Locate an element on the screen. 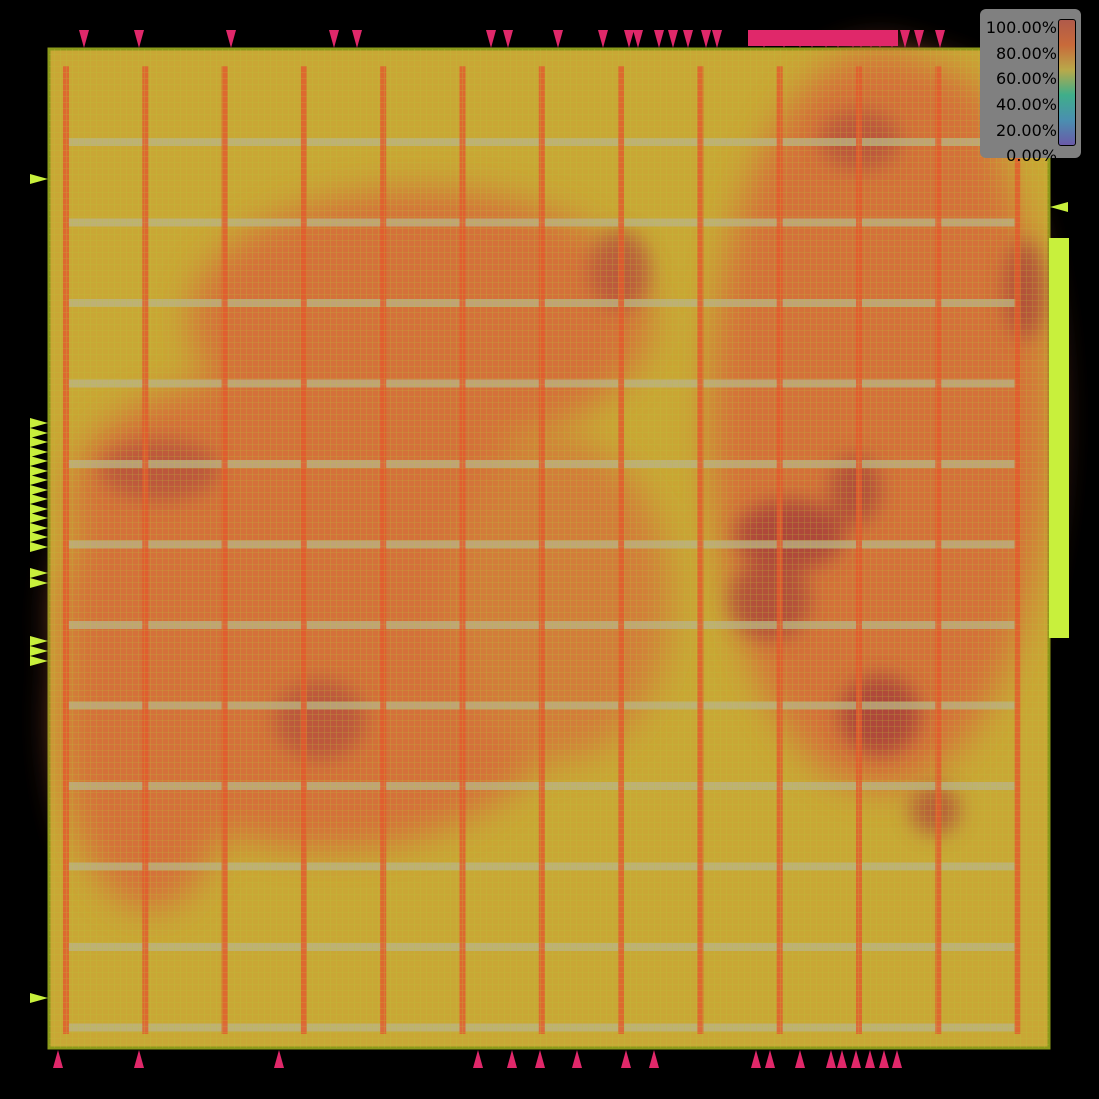 The height and width of the screenshot is (1099, 1099). left-pins is located at coordinates (39, 588).